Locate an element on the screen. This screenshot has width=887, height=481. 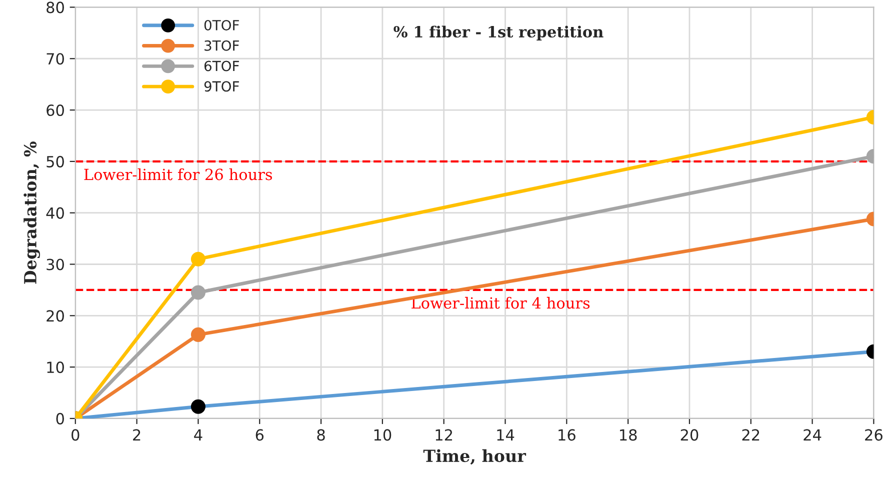
y-tick-label: 50 is located at coordinates (55, 162).